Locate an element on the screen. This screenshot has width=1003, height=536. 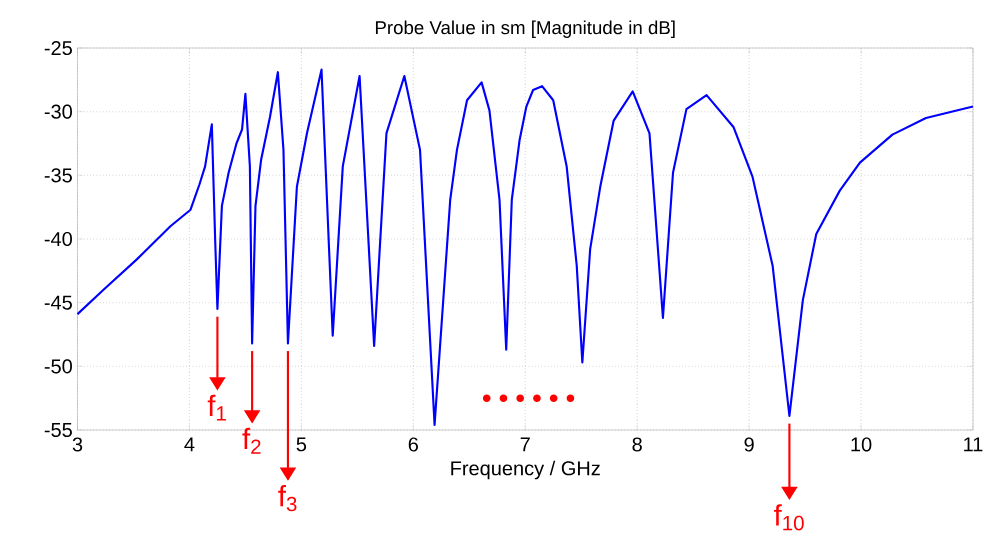
y-tick-label: -50 is located at coordinates (58, 366).